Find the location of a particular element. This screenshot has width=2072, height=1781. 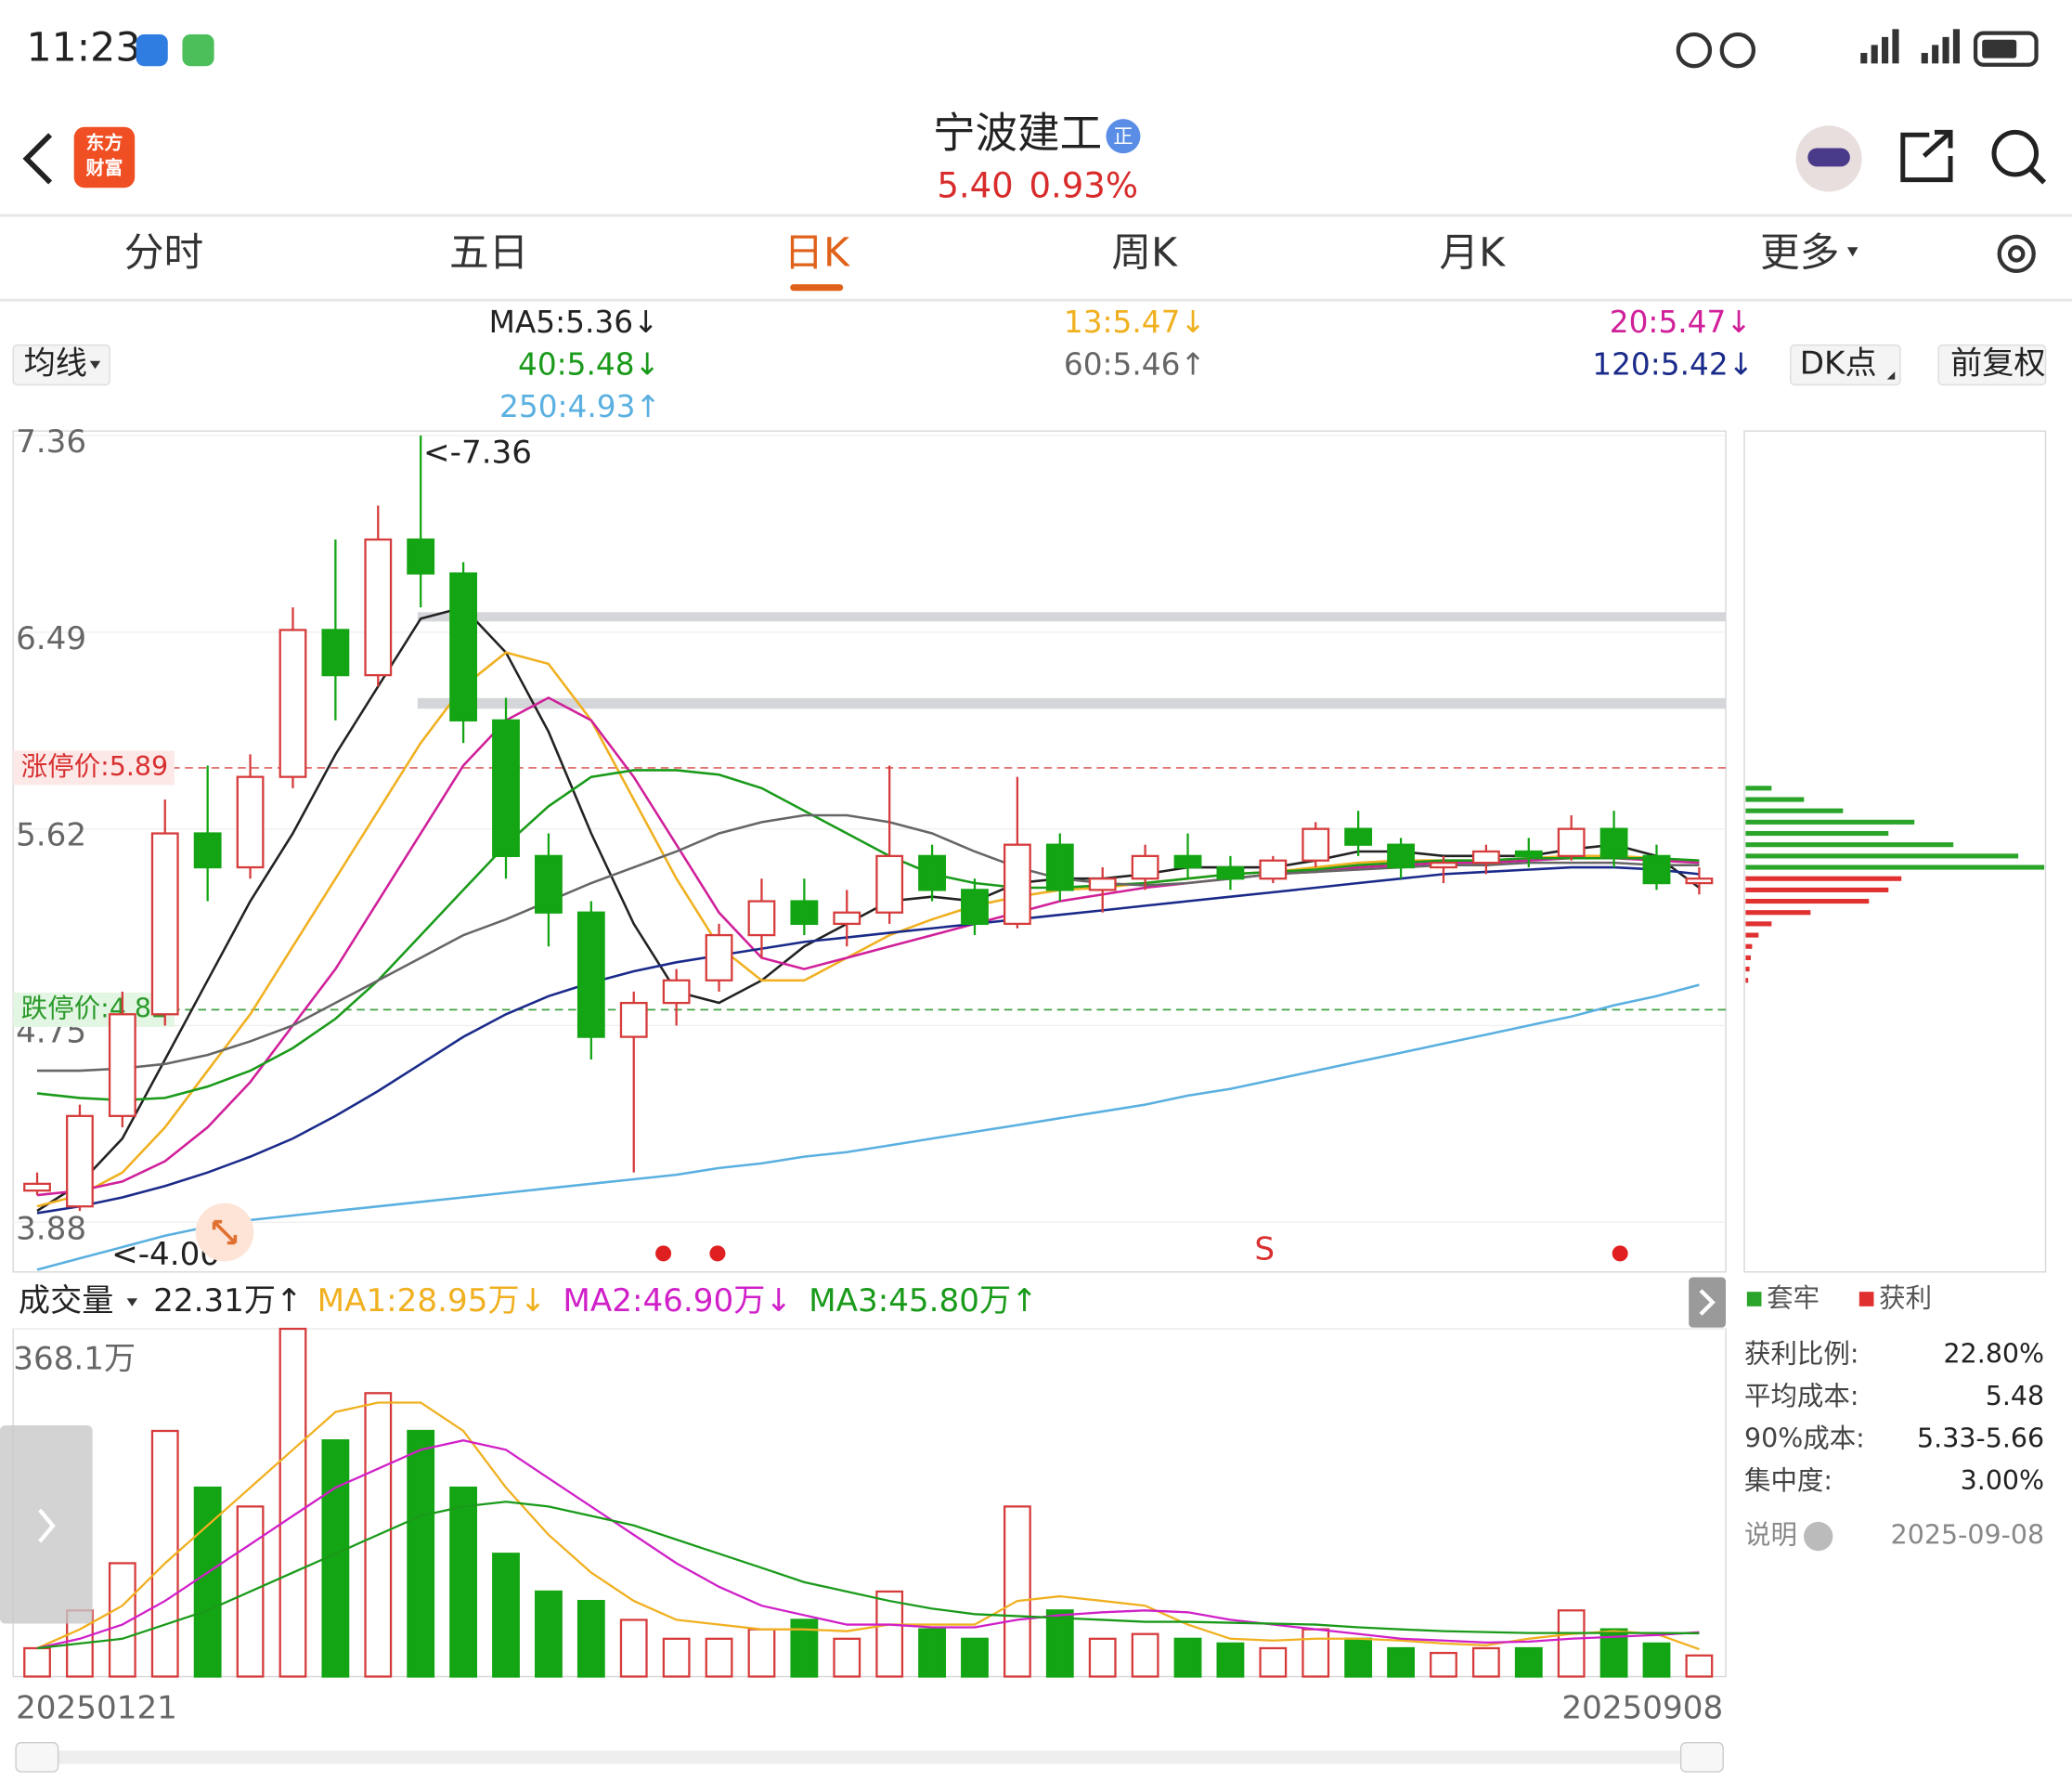

side-drawer-handle is located at coordinates (46, 1524).